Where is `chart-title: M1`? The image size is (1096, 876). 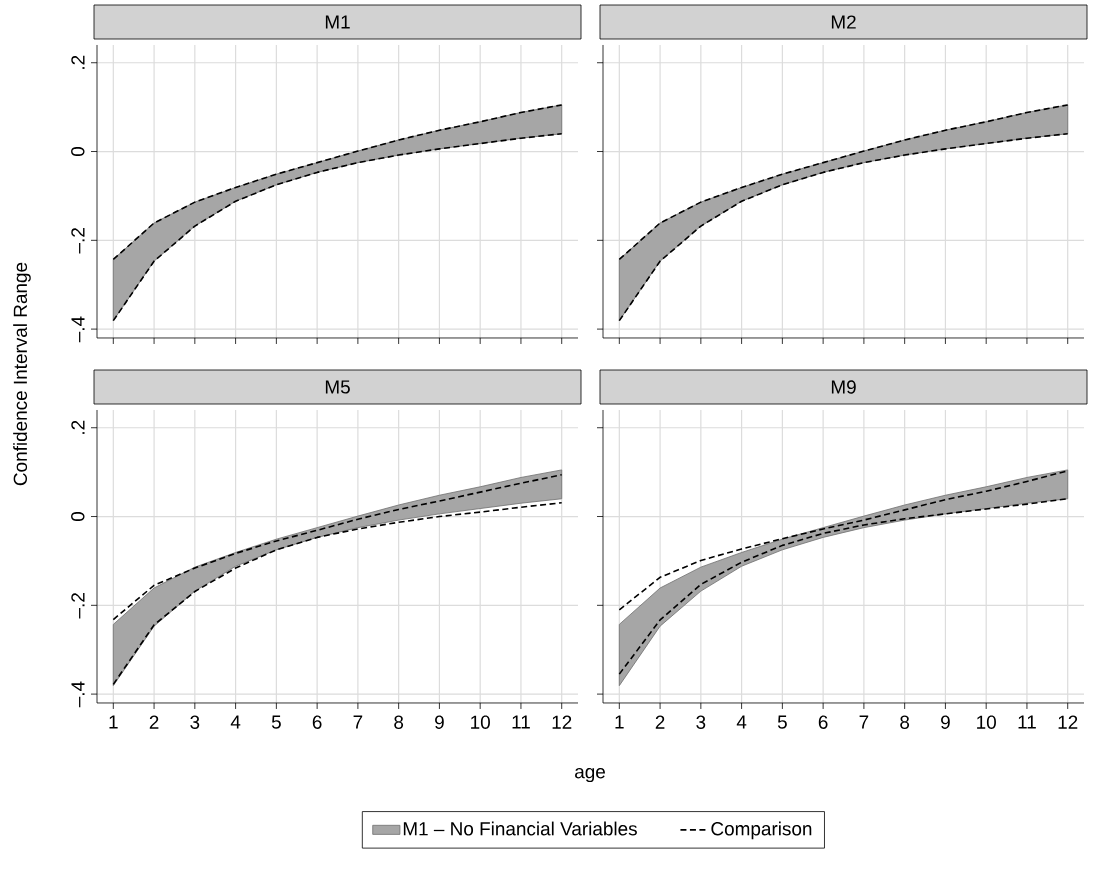
chart-title: M1 is located at coordinates (337, 22).